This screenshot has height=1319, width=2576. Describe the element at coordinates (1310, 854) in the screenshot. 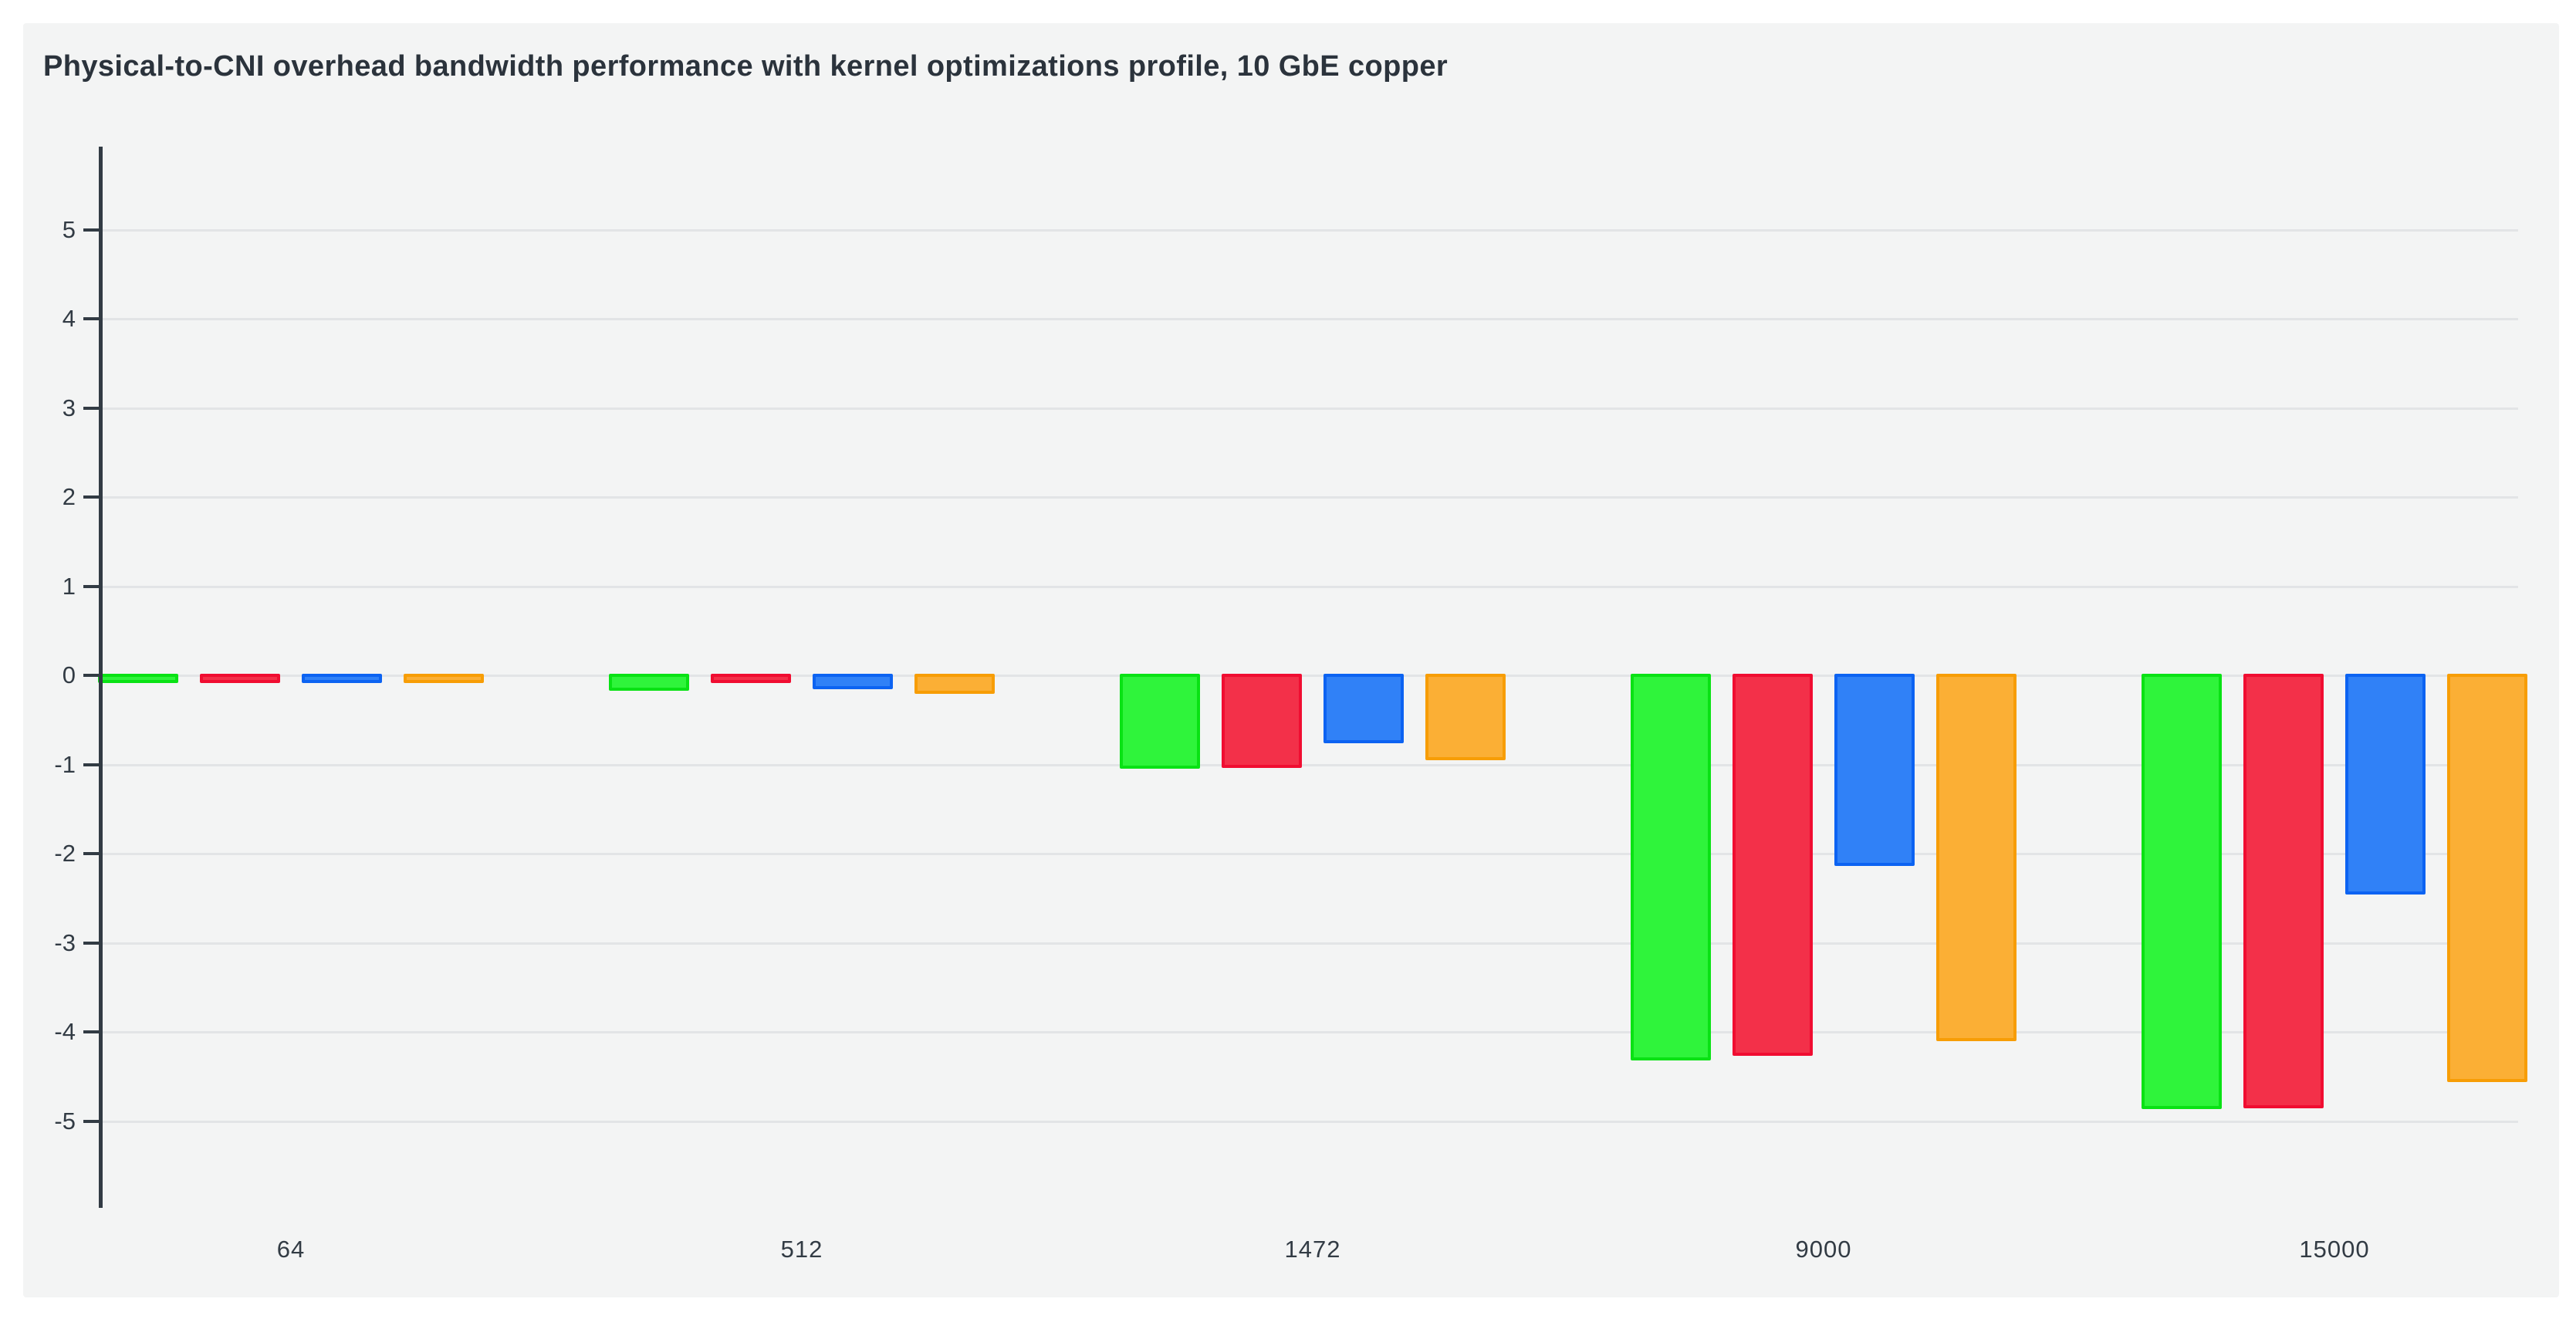

I see `gridline-y--2` at that location.